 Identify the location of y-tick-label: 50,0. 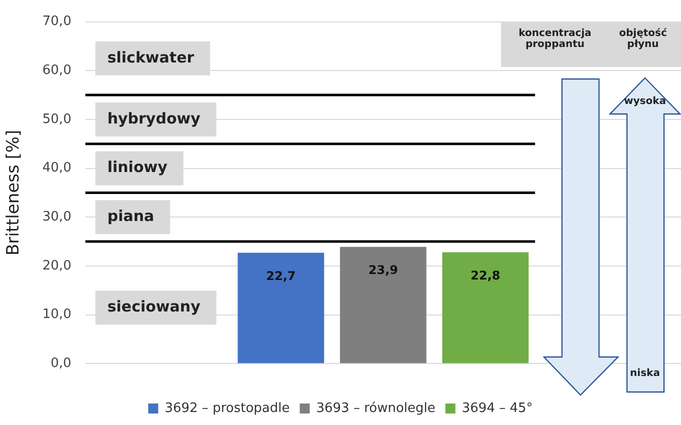
(57, 119).